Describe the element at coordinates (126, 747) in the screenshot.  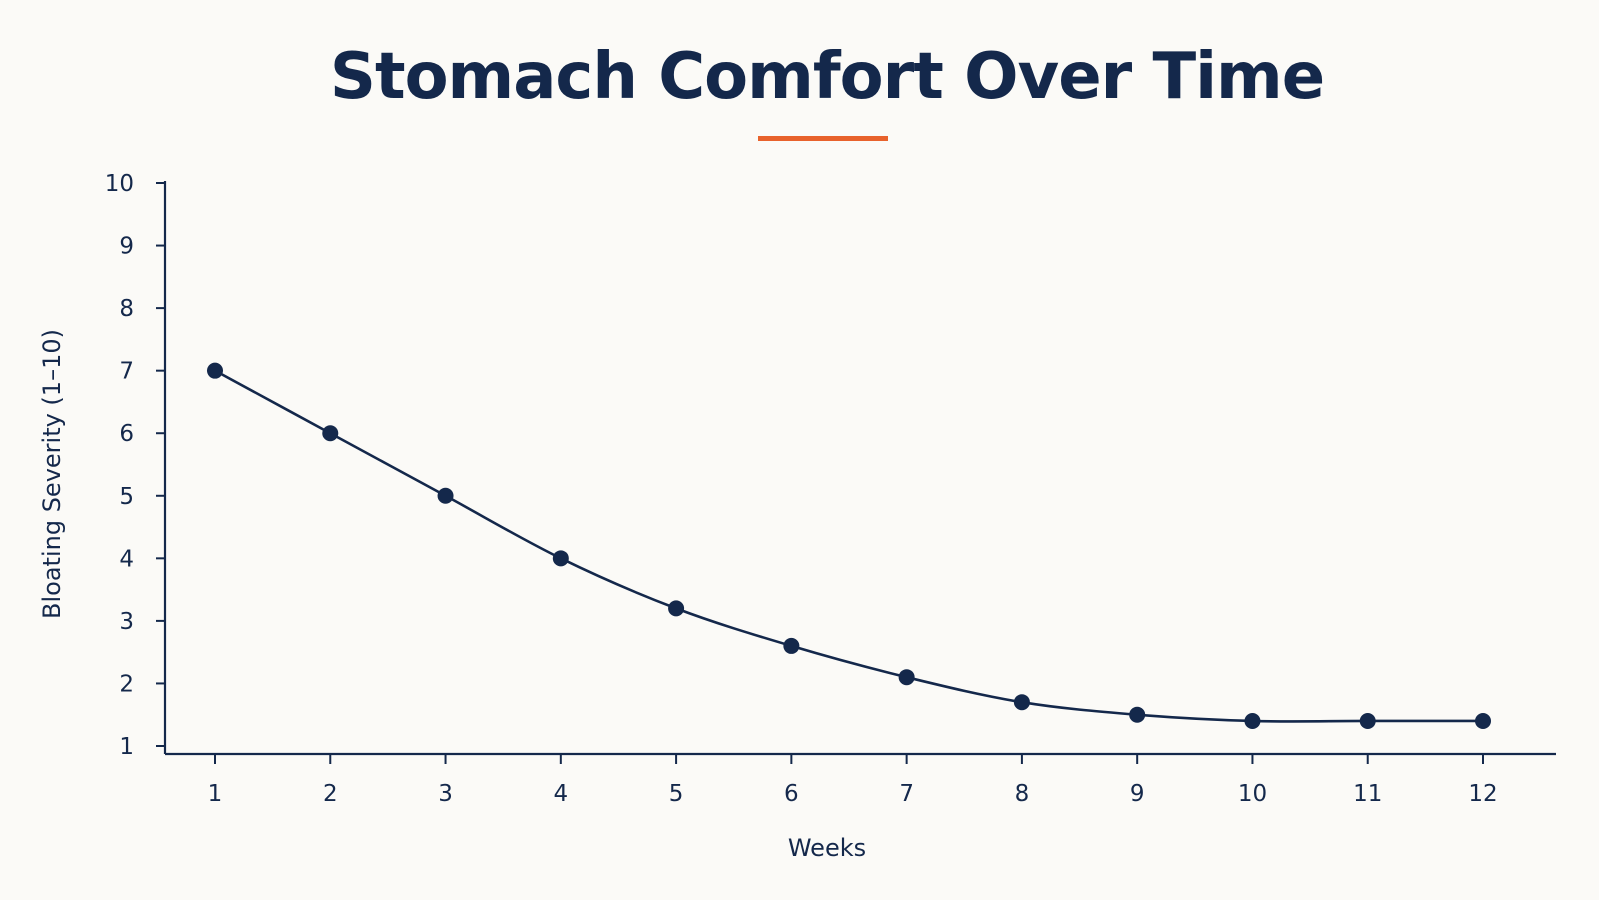
I see `y-tick-label: 1` at that location.